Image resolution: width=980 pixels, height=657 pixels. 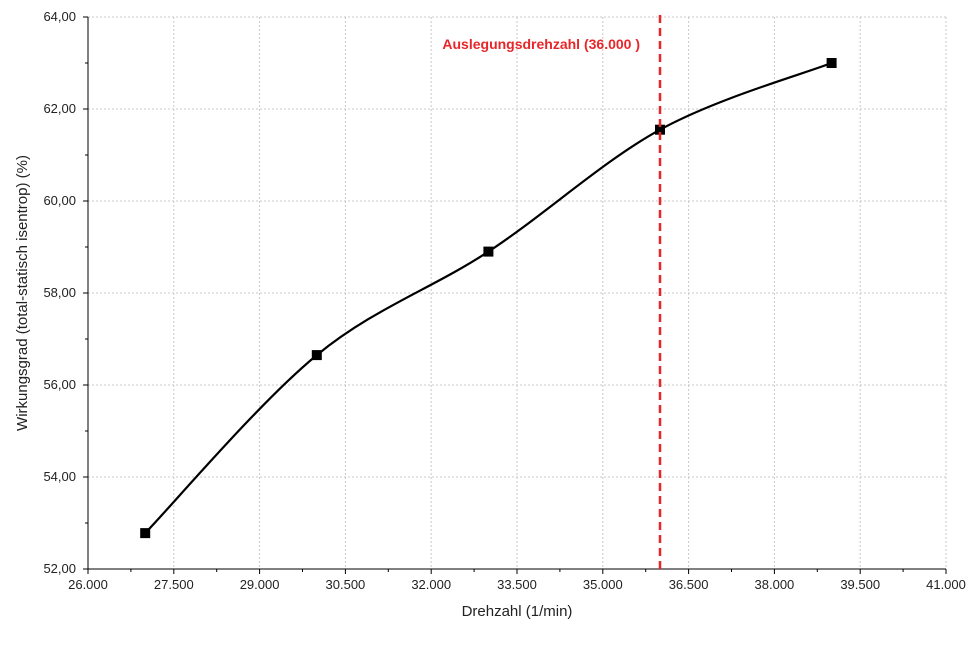 What do you see at coordinates (174, 584) in the screenshot?
I see `x-tick-label: 27.500` at bounding box center [174, 584].